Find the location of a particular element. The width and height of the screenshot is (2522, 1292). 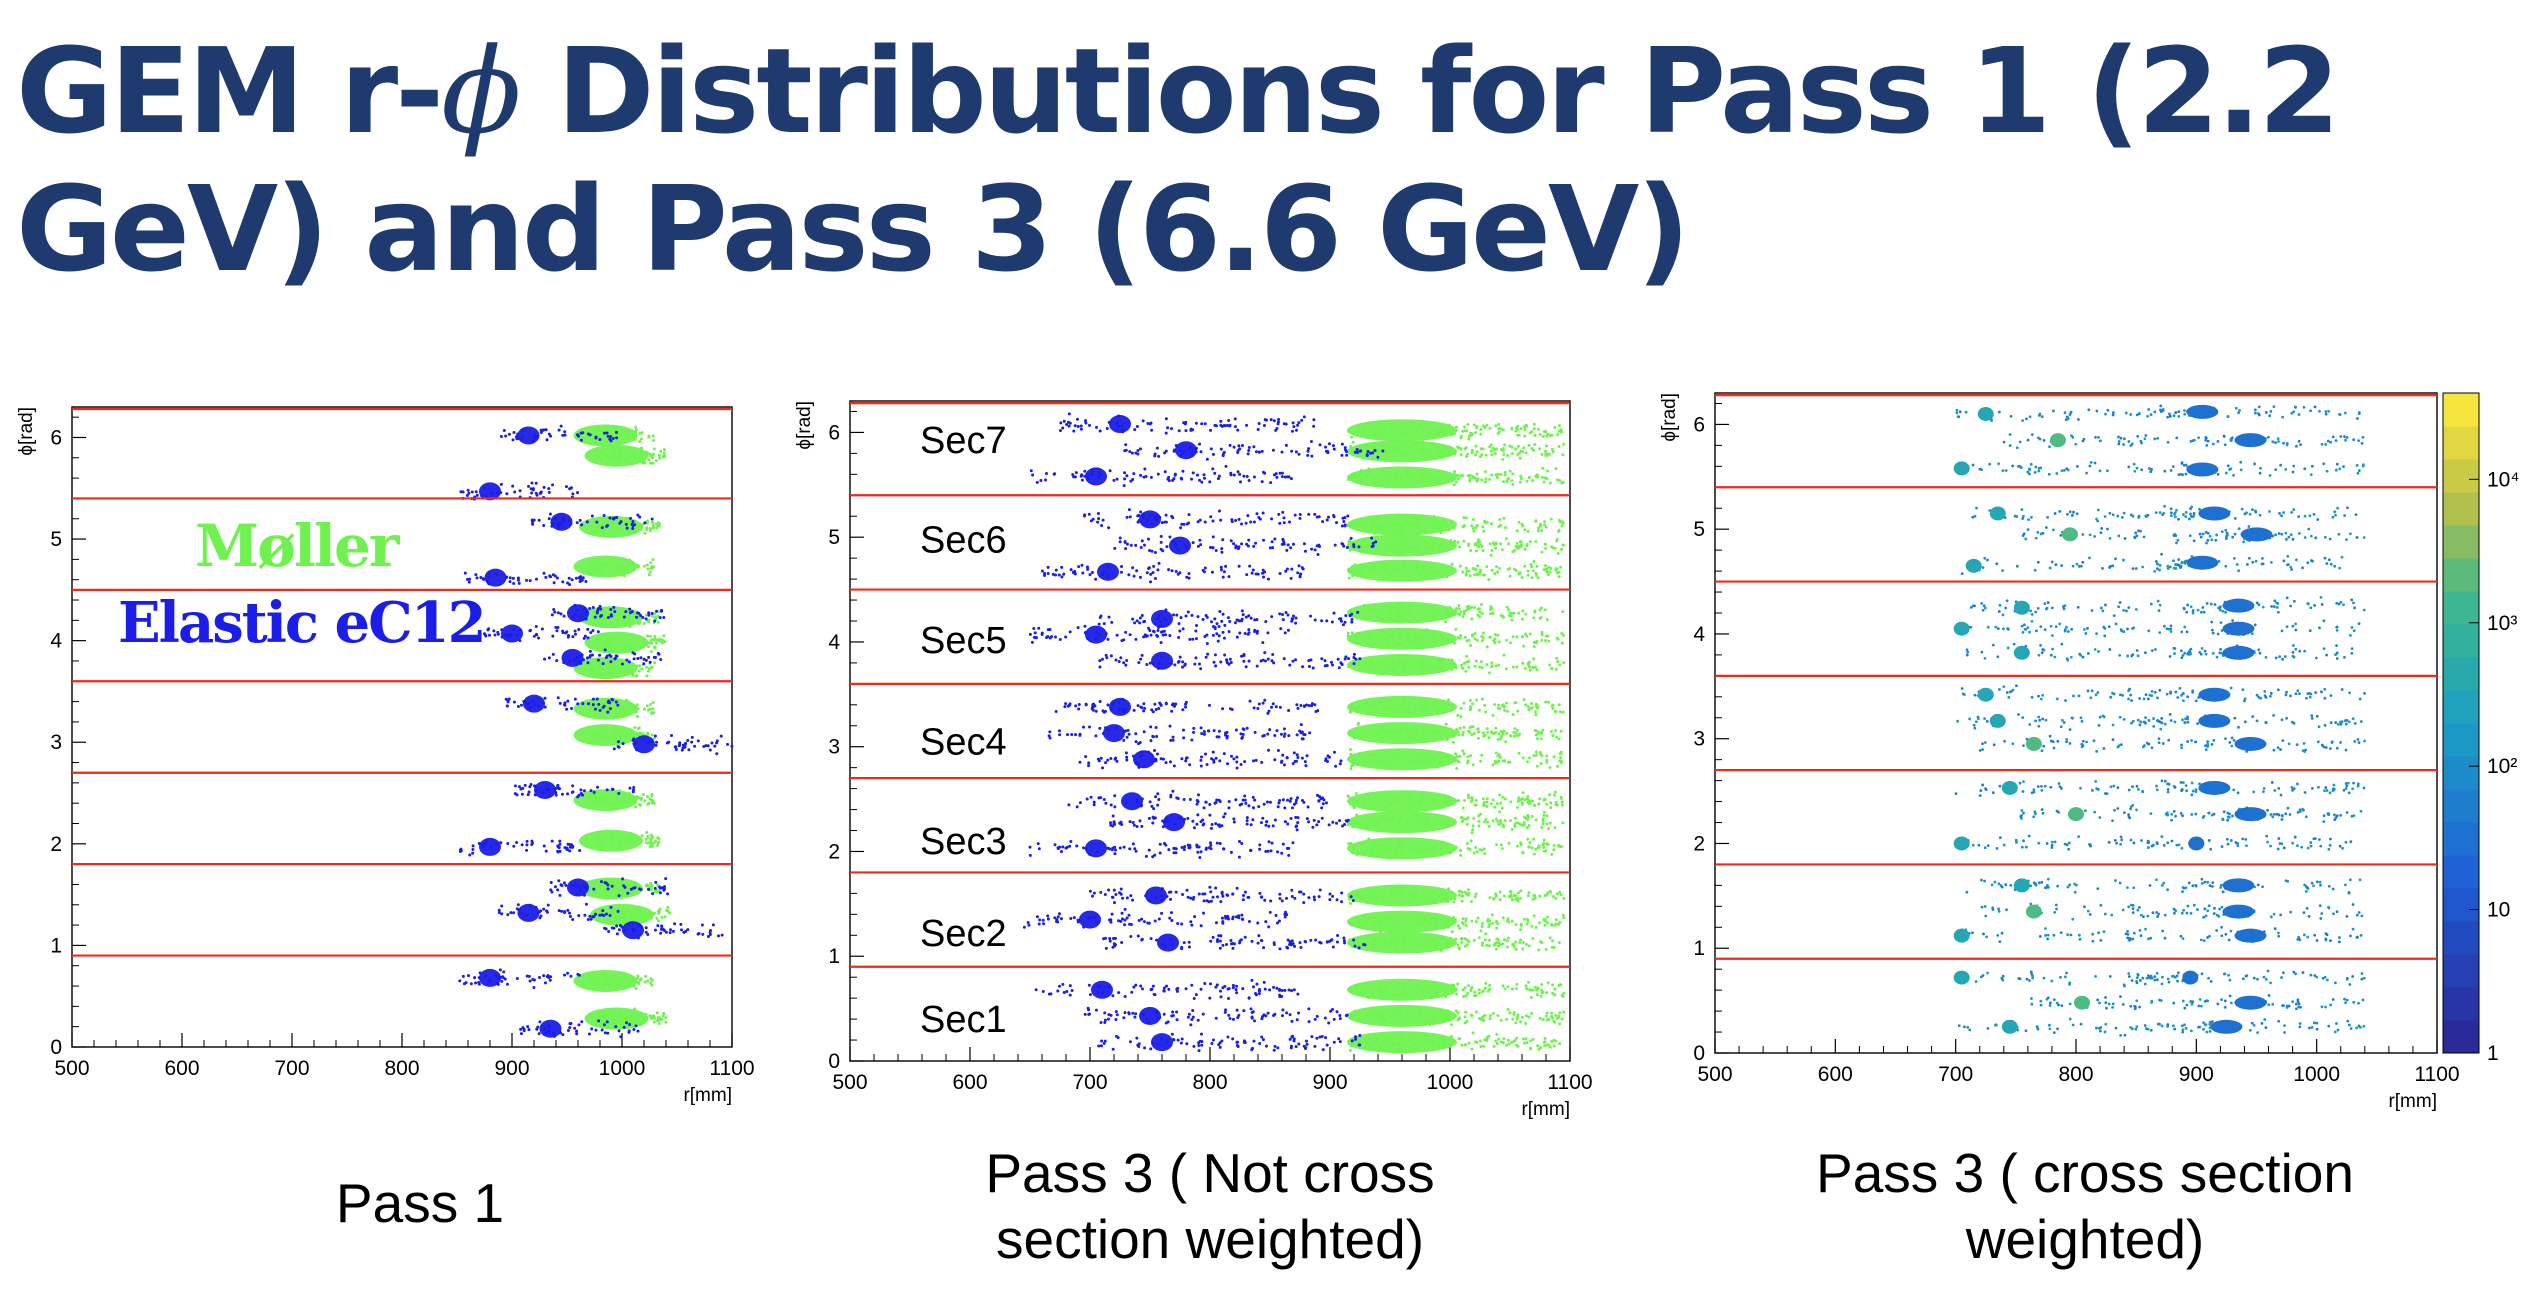

moller-series is located at coordinates (622, 727).